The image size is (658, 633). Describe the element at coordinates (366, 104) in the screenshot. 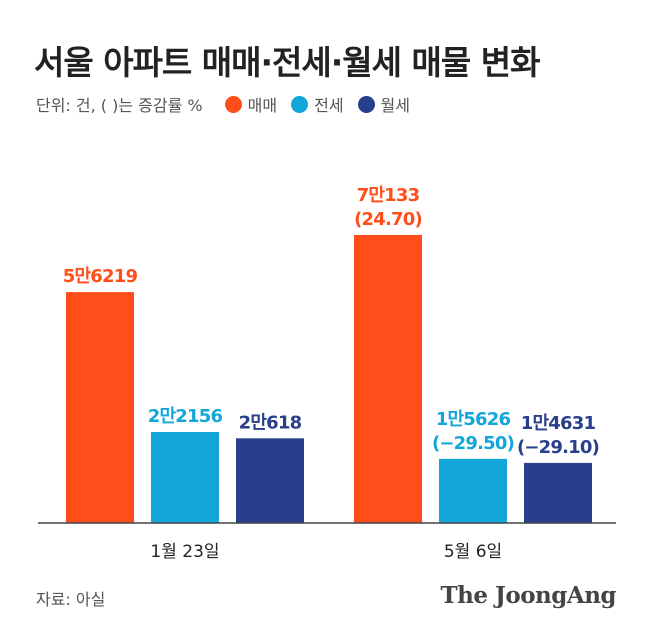

I see `legend-swatch-monthly-rent` at that location.